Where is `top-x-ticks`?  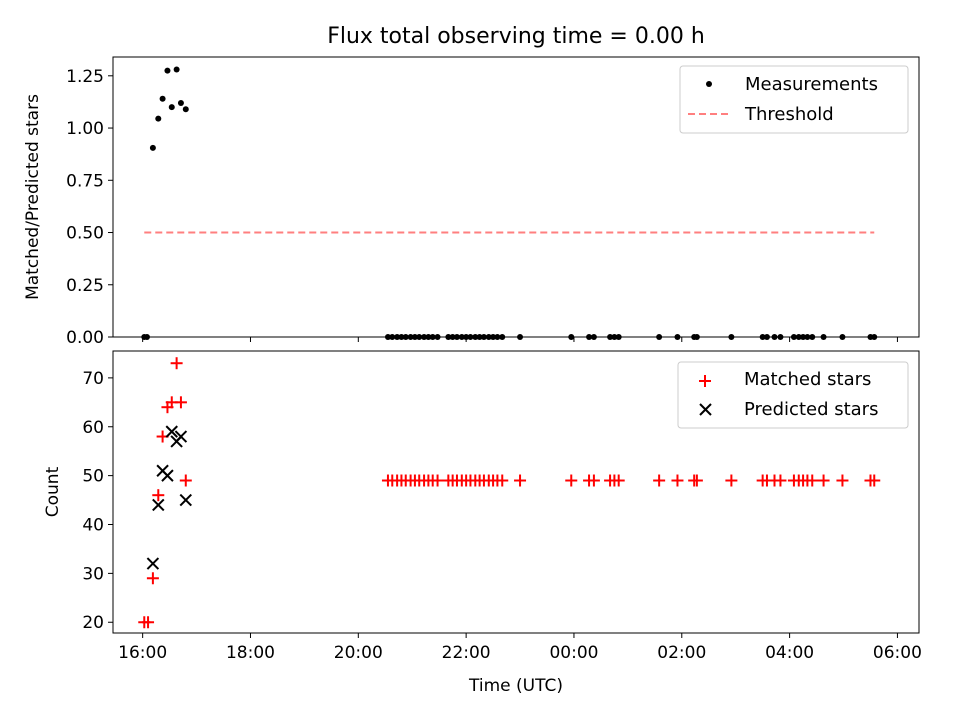
top-x-ticks is located at coordinates (520, 339).